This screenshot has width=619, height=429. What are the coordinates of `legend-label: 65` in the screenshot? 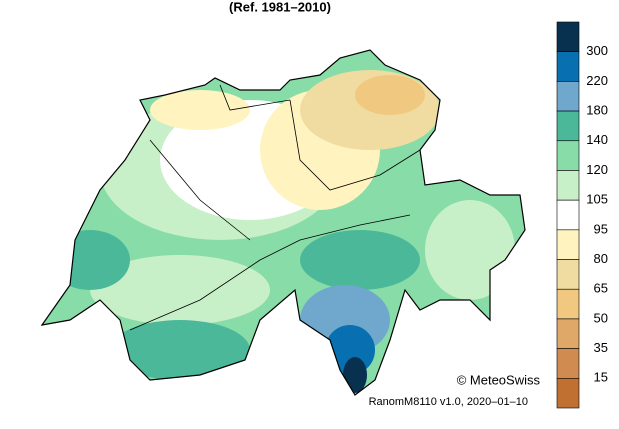 It's located at (601, 288).